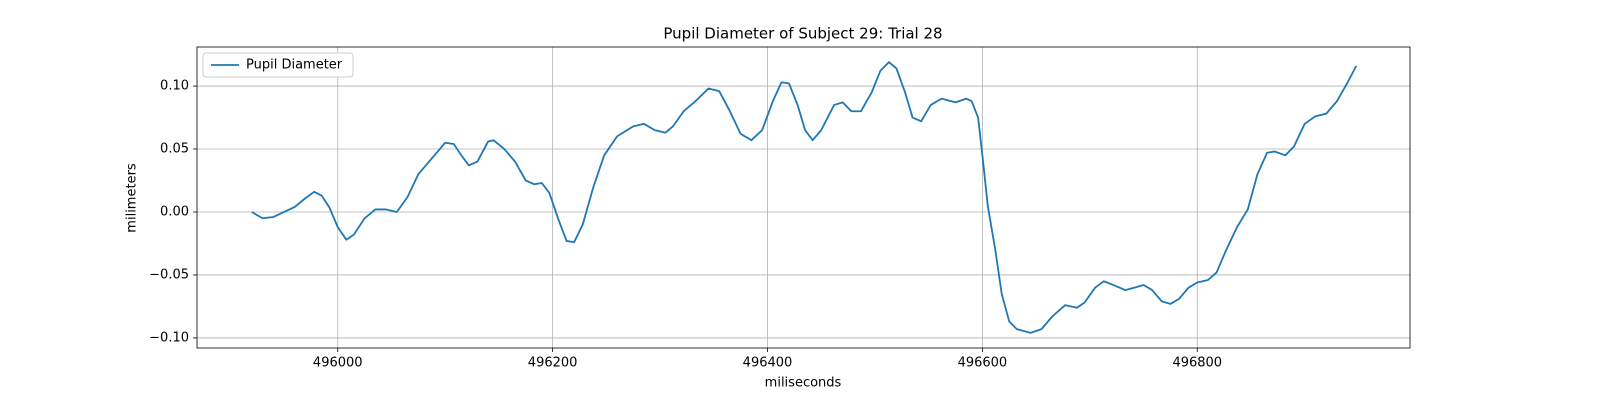 This screenshot has width=1600, height=404. I want to click on legend-box, so click(278, 65).